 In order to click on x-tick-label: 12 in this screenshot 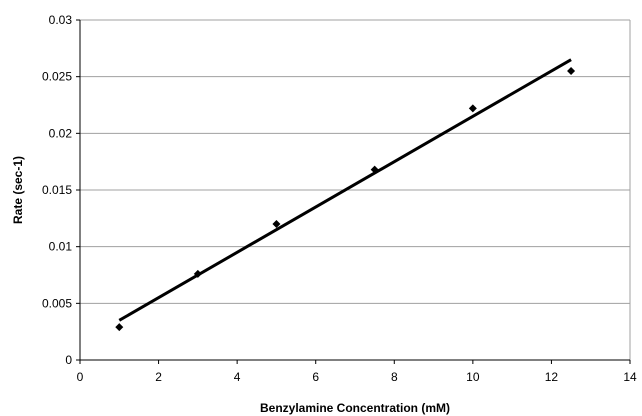, I will do `click(552, 377)`.